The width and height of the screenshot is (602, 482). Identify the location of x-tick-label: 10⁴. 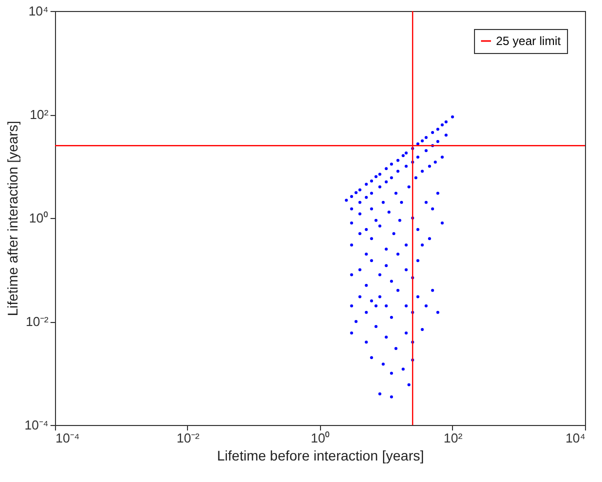
(575, 438).